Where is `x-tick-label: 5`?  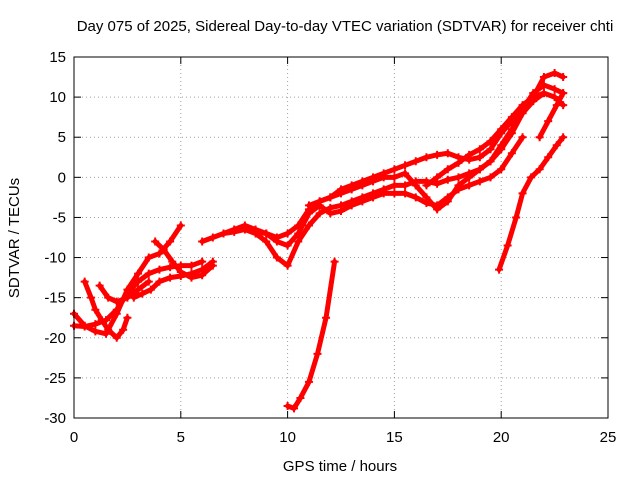 x-tick-label: 5 is located at coordinates (181, 437).